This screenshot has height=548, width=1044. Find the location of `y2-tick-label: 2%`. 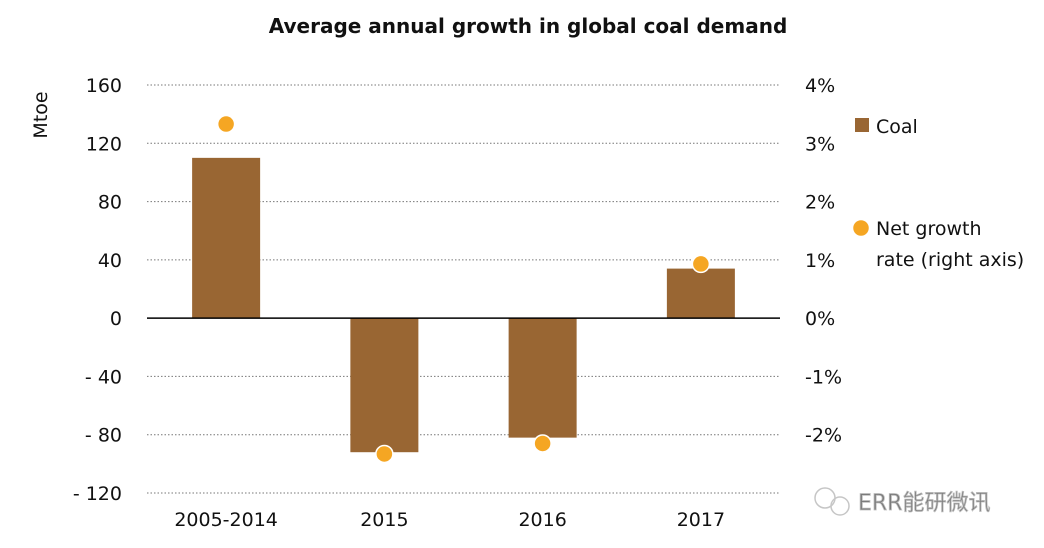

y2-tick-label: 2% is located at coordinates (820, 203).